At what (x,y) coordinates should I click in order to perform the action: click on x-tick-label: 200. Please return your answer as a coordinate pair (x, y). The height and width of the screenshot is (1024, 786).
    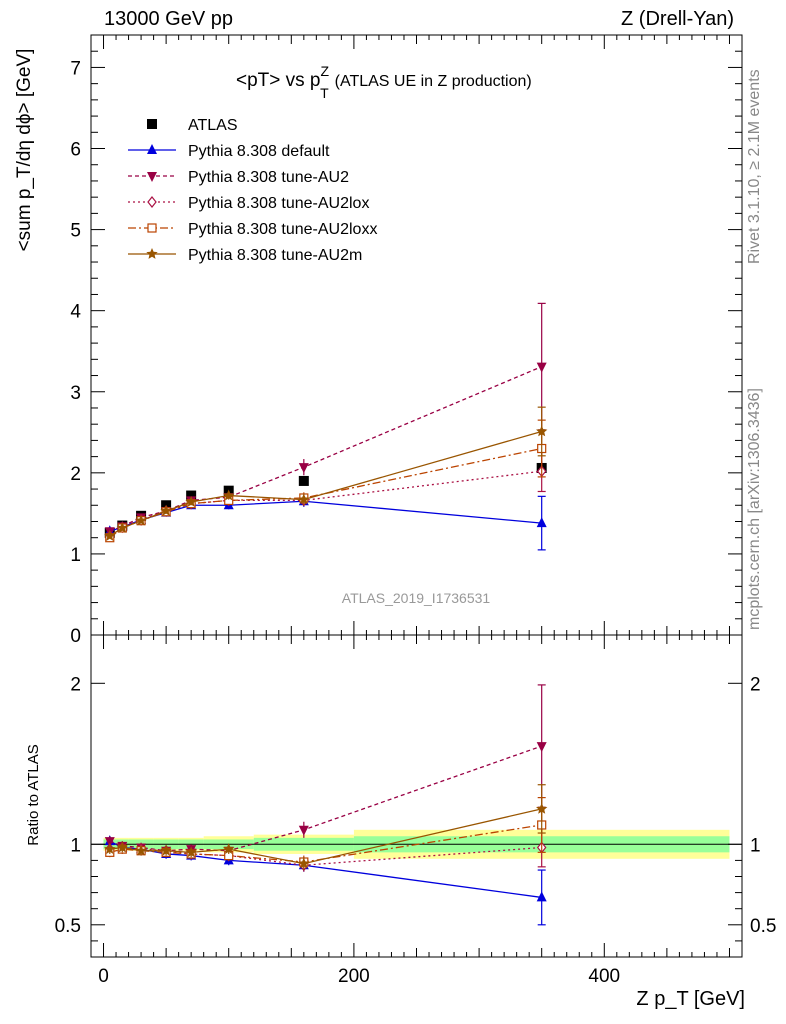
    Looking at the image, I should click on (354, 976).